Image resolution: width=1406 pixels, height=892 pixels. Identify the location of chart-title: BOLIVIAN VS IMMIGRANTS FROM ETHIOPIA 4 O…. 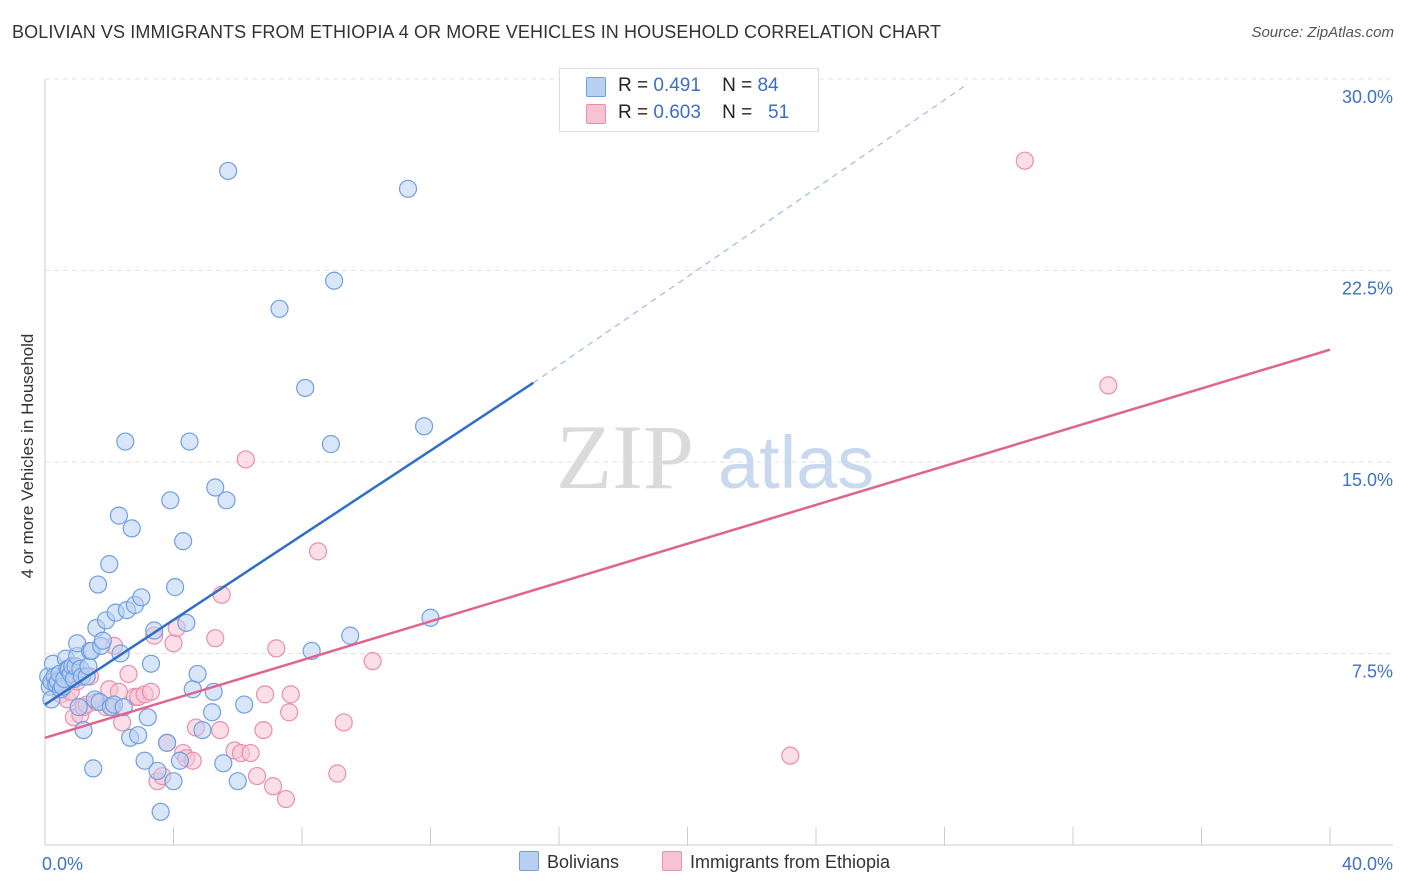
(477, 32).